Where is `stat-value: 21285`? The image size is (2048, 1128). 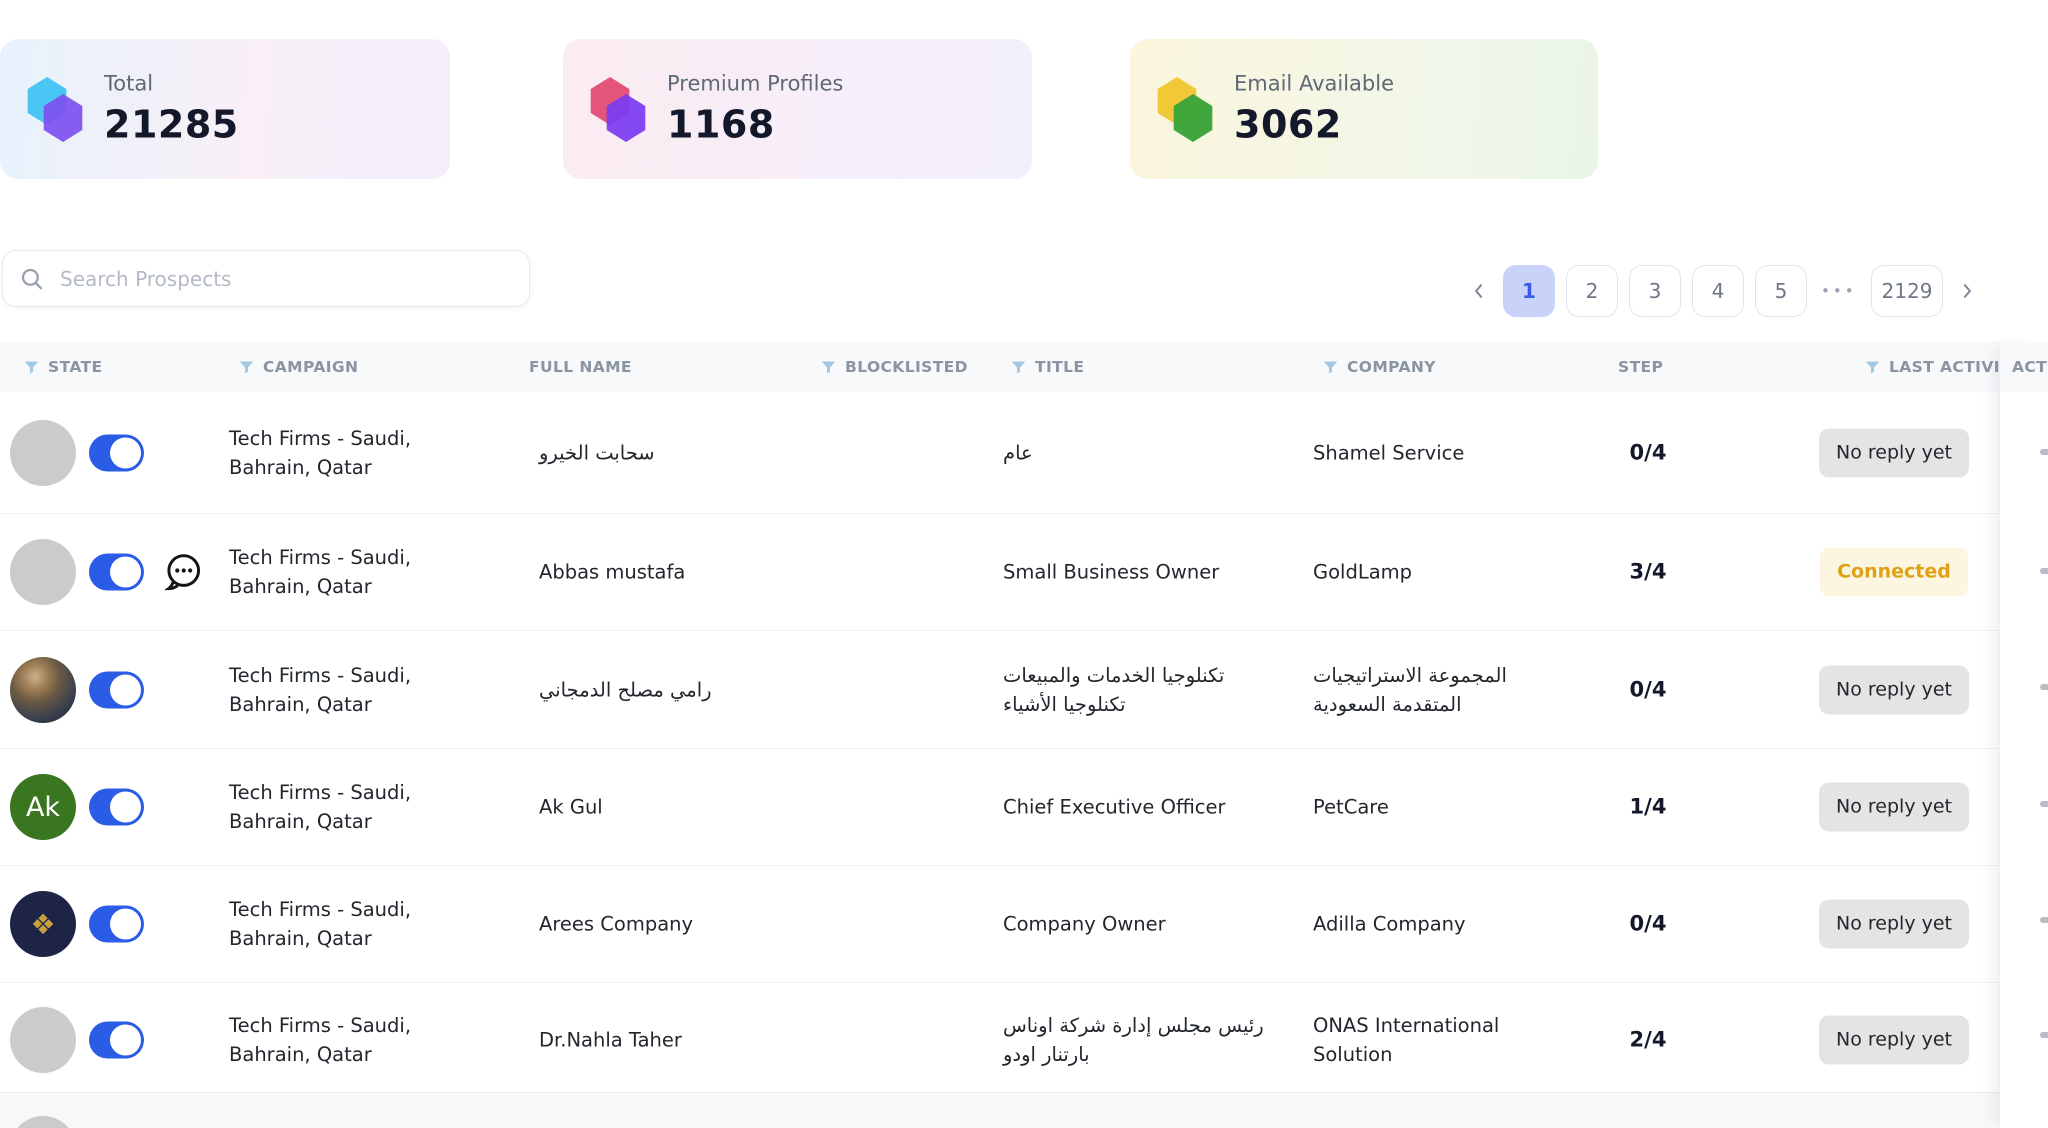 stat-value: 21285 is located at coordinates (171, 124).